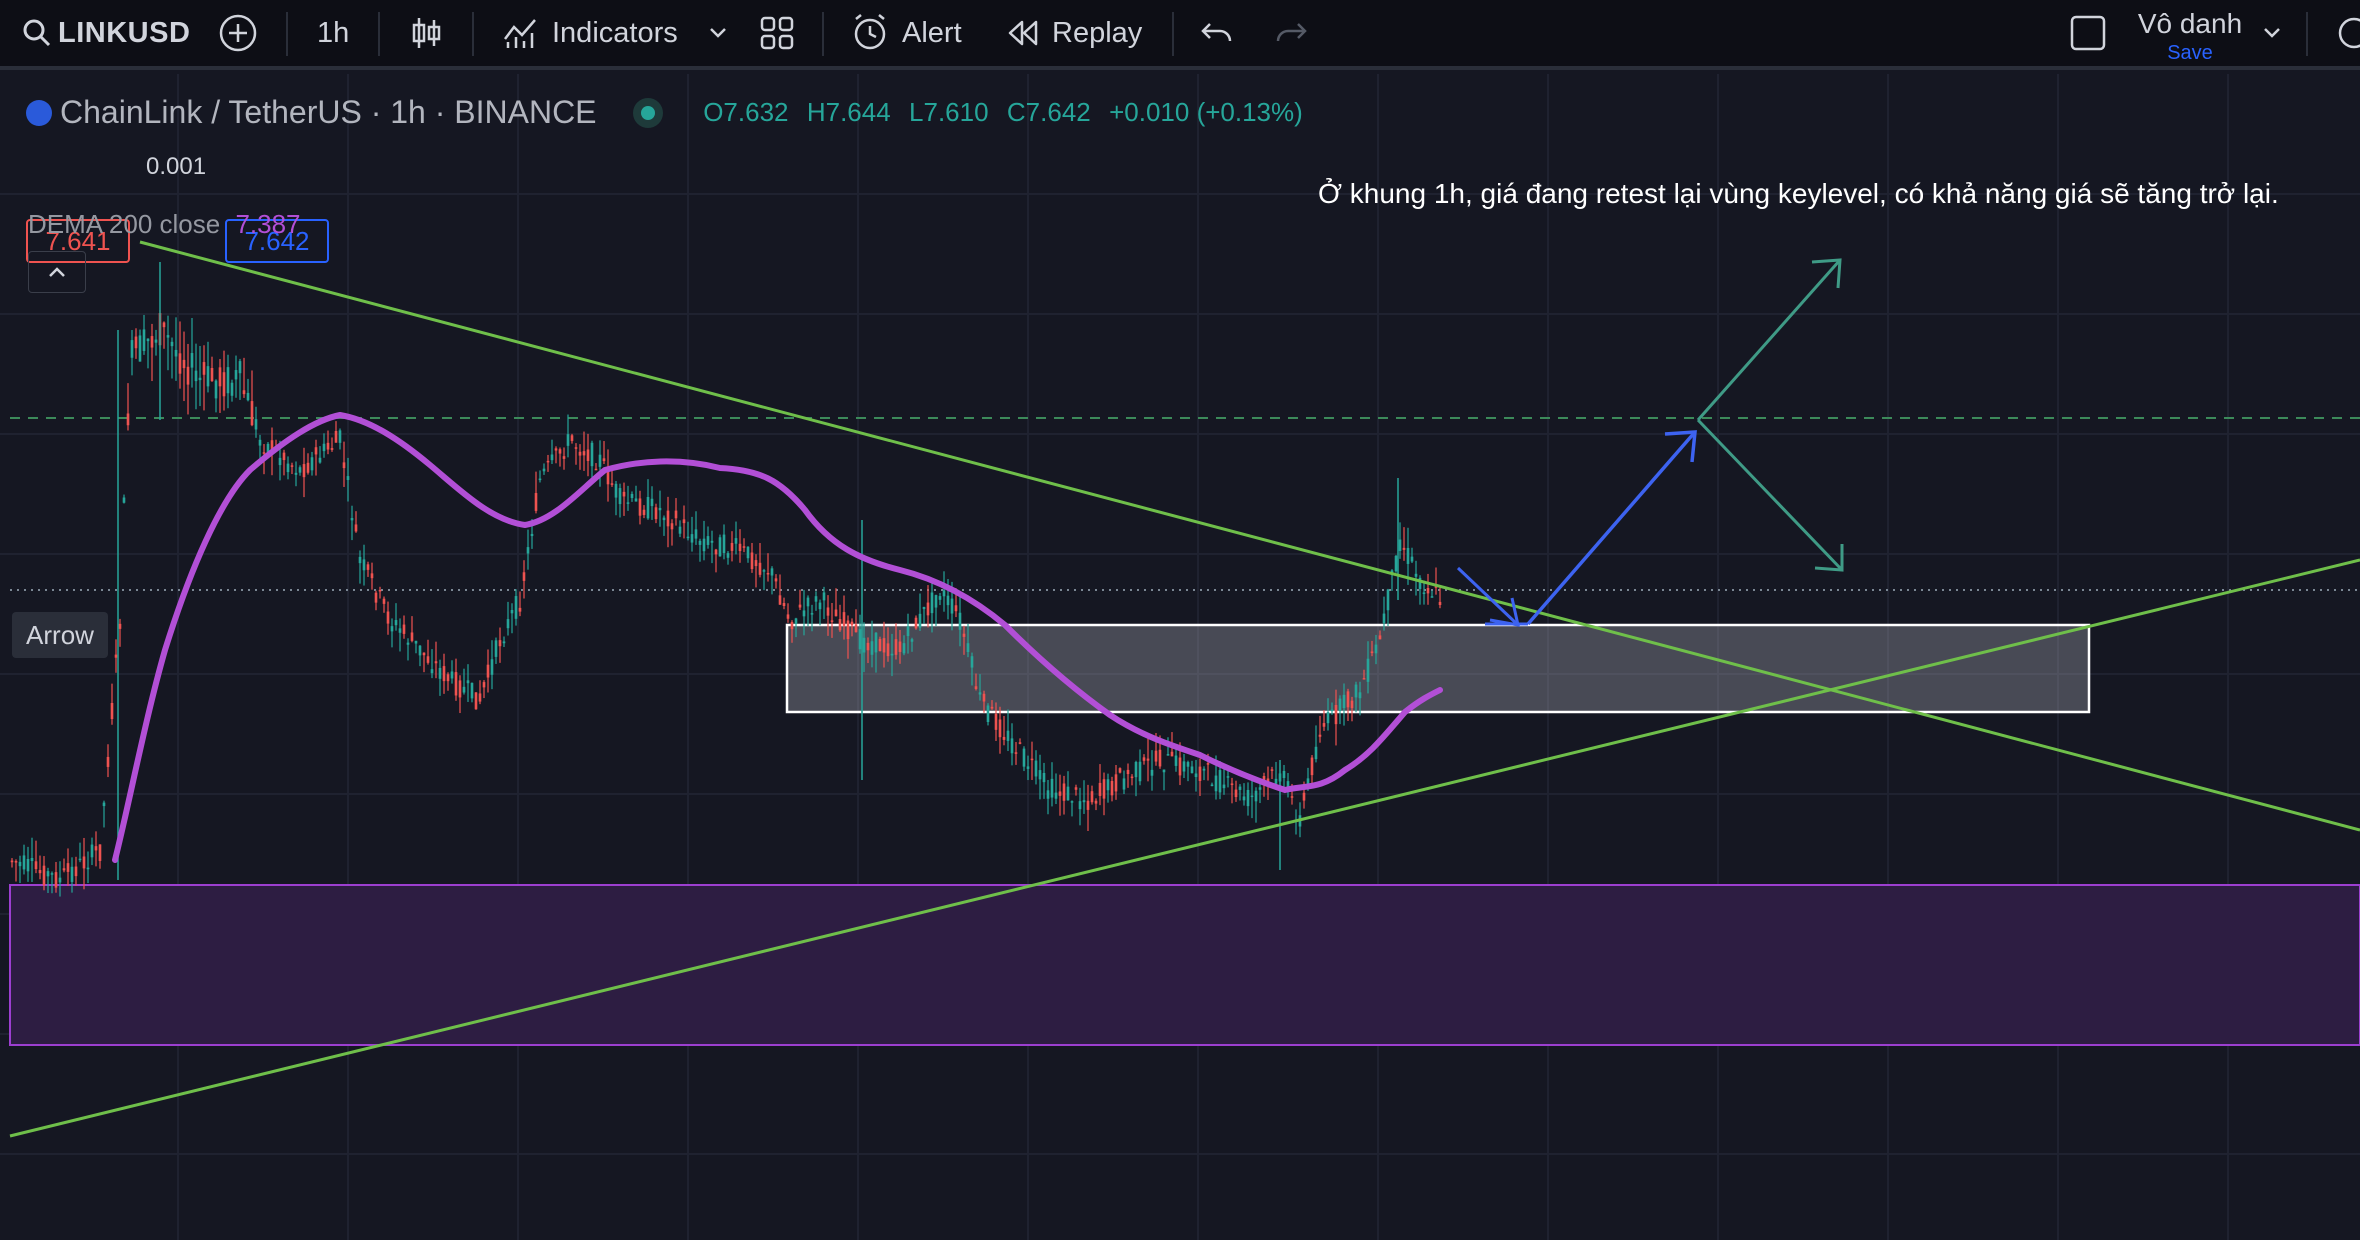 Image resolution: width=2360 pixels, height=1240 pixels. Describe the element at coordinates (746, 112) in the screenshot. I see `ohlc-open: O7.632` at that location.